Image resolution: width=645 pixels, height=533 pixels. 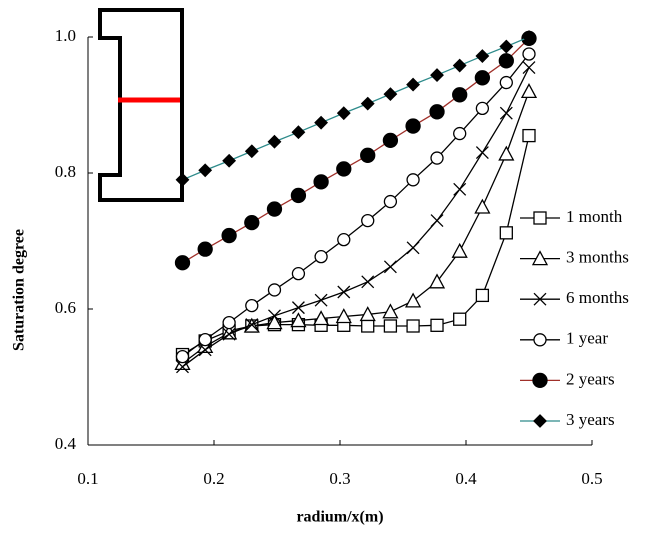 I want to click on legend-label: 1 year, so click(x=587, y=338).